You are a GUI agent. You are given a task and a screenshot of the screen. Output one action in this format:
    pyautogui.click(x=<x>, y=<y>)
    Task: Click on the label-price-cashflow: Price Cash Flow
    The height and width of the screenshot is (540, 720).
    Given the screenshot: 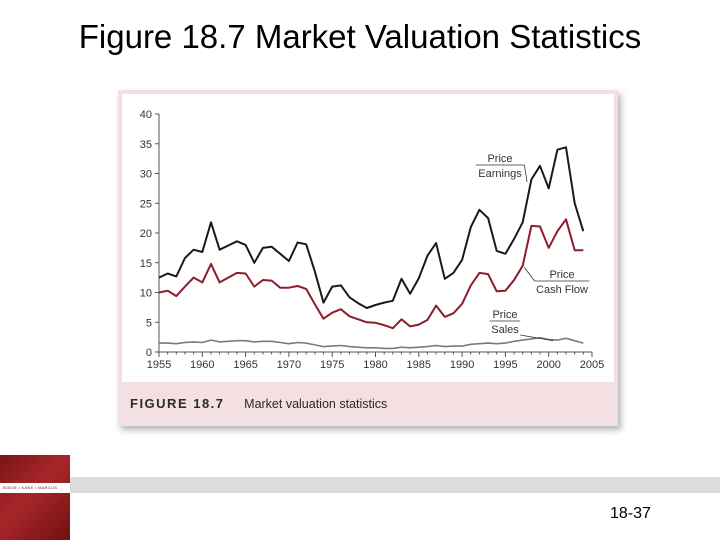 What is the action you would take?
    pyautogui.click(x=557, y=281)
    